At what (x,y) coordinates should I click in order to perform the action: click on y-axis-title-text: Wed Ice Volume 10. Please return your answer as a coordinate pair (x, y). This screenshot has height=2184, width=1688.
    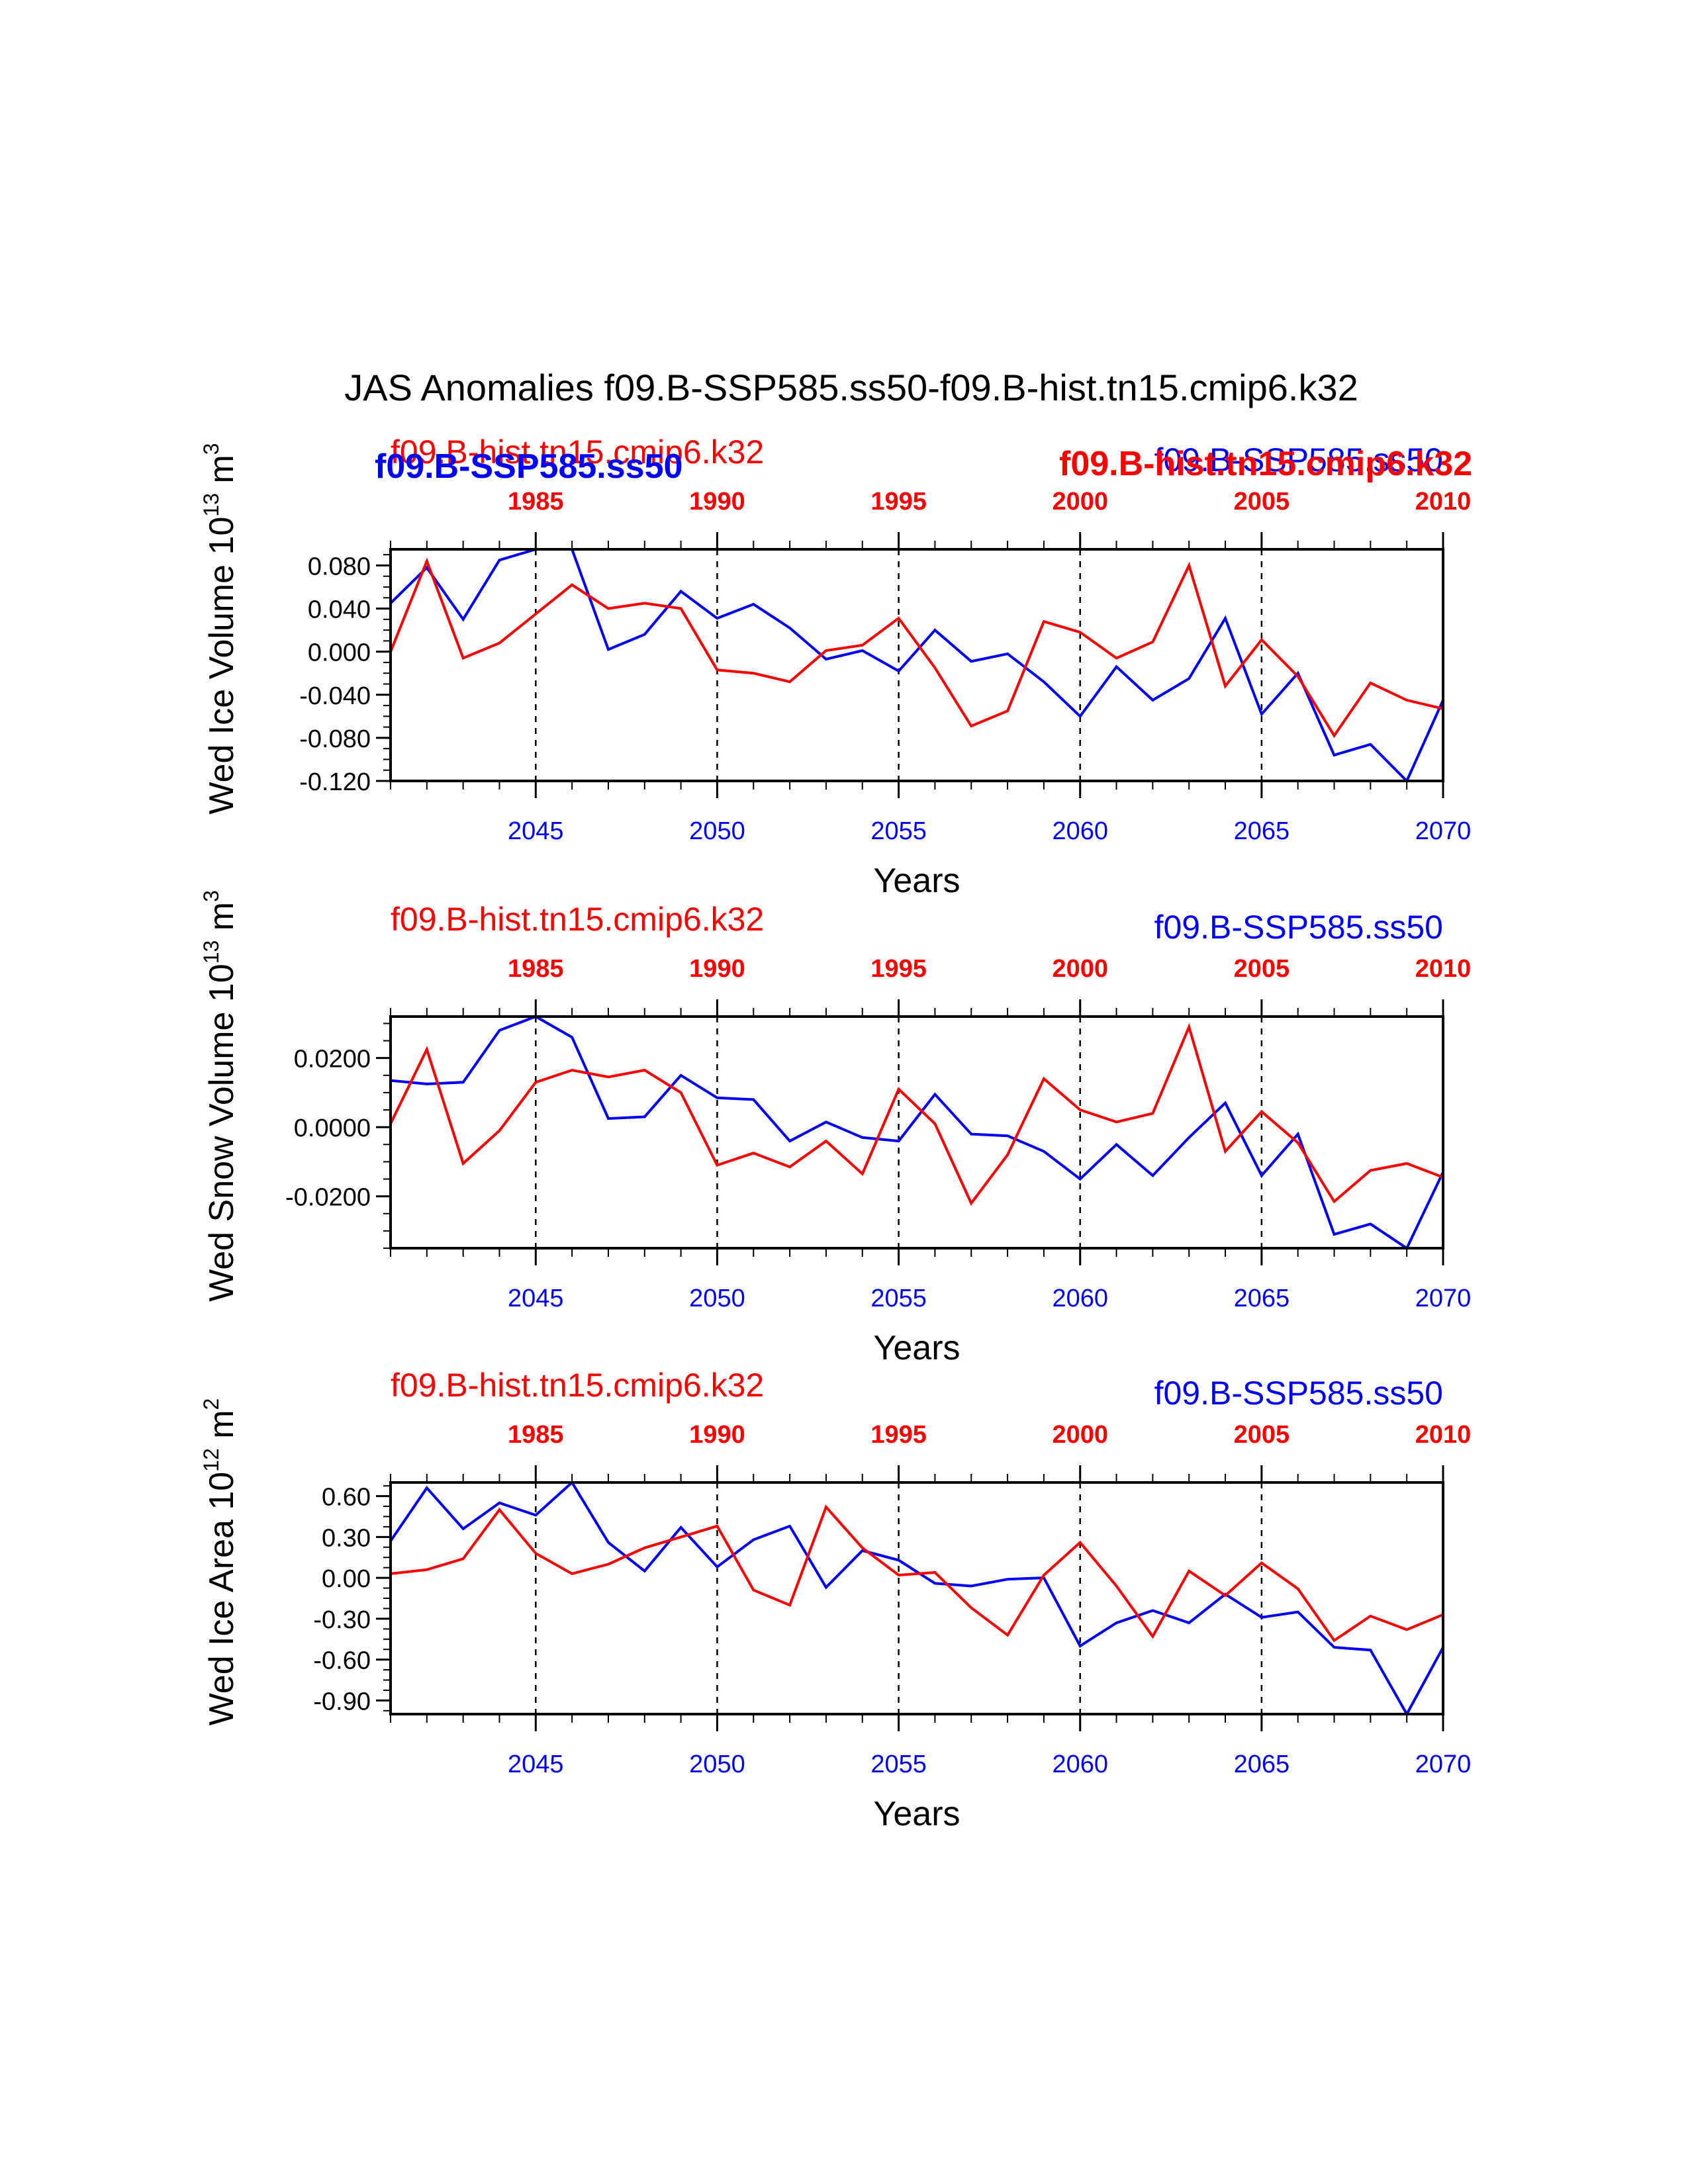
    Looking at the image, I should click on (222, 666).